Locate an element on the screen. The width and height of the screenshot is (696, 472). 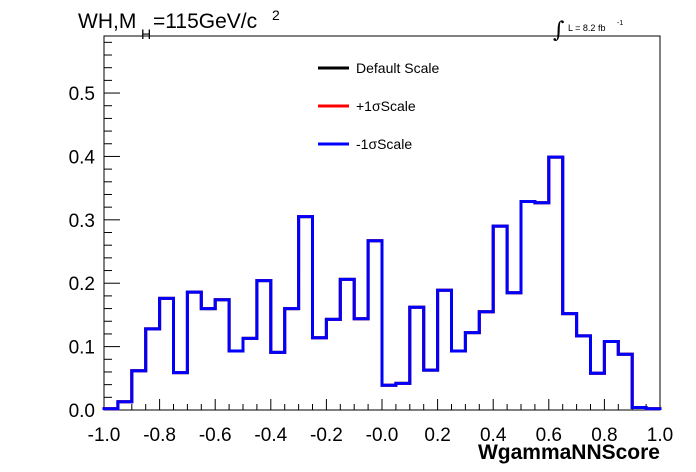
luminosity-text: L = 8.2 fb is located at coordinates (586, 28).